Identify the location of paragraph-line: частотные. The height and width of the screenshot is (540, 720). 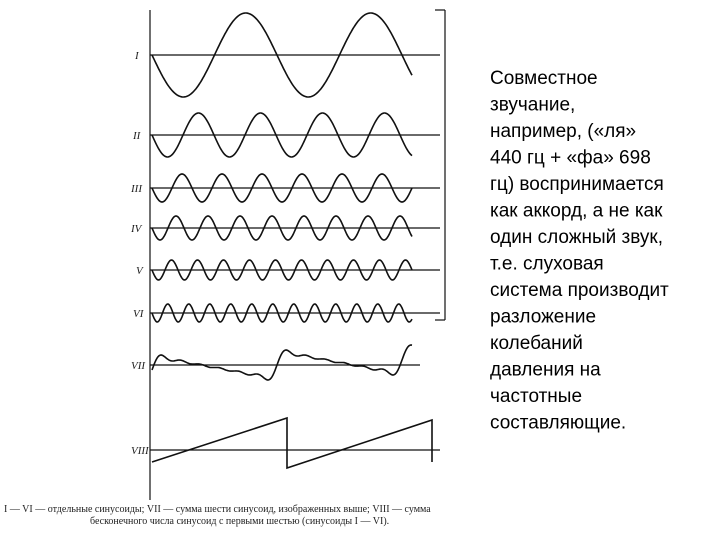
(536, 396).